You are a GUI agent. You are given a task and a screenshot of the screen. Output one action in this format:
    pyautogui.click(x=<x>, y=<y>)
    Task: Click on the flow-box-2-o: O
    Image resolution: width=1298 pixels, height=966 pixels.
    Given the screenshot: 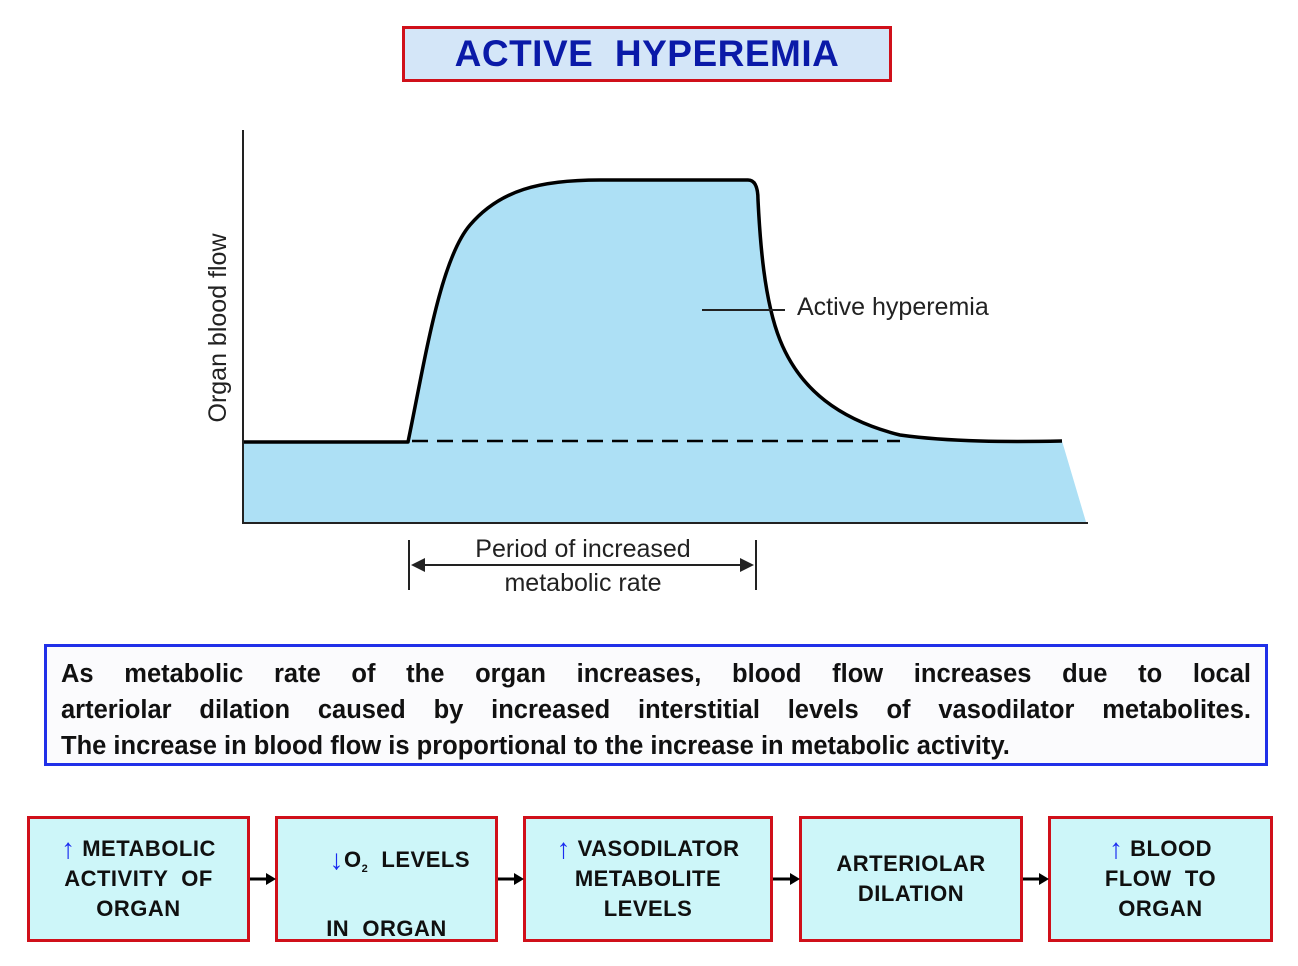 What is the action you would take?
    pyautogui.click(x=352, y=859)
    